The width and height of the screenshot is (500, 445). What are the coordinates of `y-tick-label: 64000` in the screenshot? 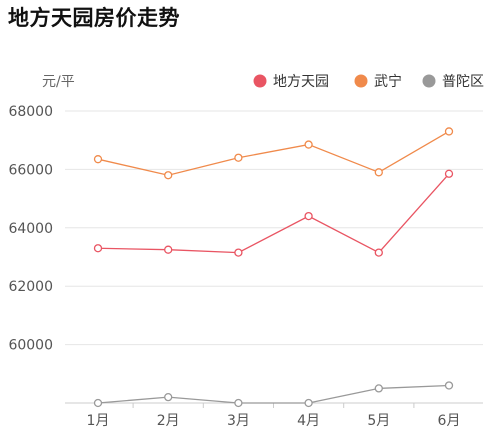 It's located at (30, 229).